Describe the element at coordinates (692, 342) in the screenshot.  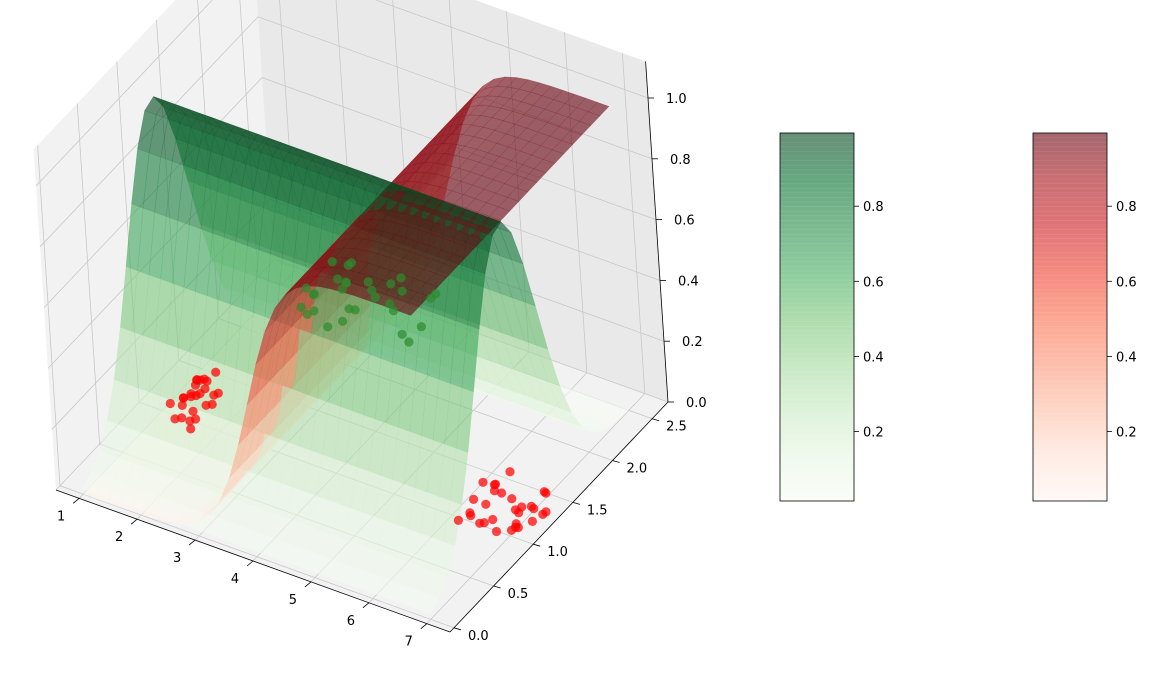
I see `z-tick-label: 0.2` at that location.